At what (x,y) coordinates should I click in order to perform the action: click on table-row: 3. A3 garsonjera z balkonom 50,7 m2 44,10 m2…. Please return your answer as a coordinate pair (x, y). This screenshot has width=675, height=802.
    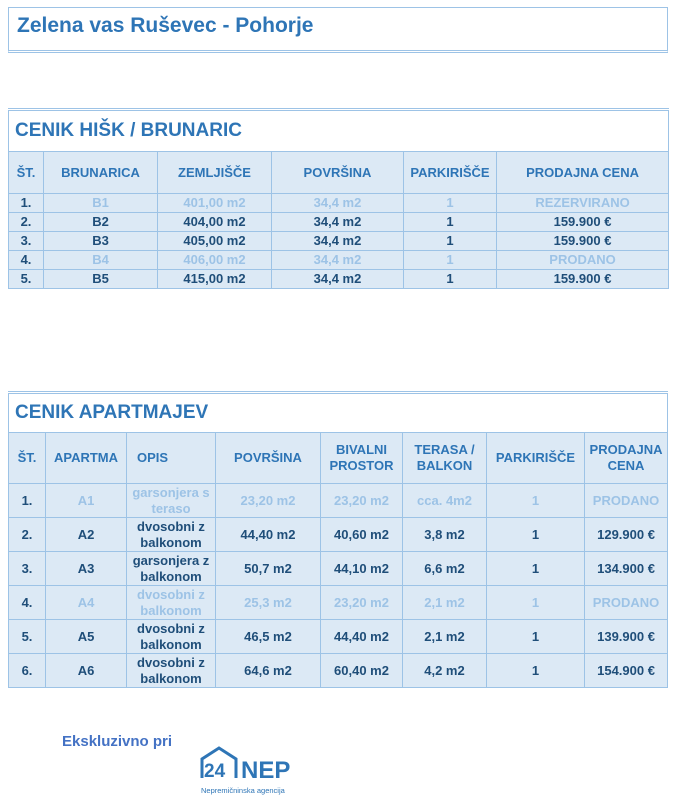
    Looking at the image, I should click on (338, 568).